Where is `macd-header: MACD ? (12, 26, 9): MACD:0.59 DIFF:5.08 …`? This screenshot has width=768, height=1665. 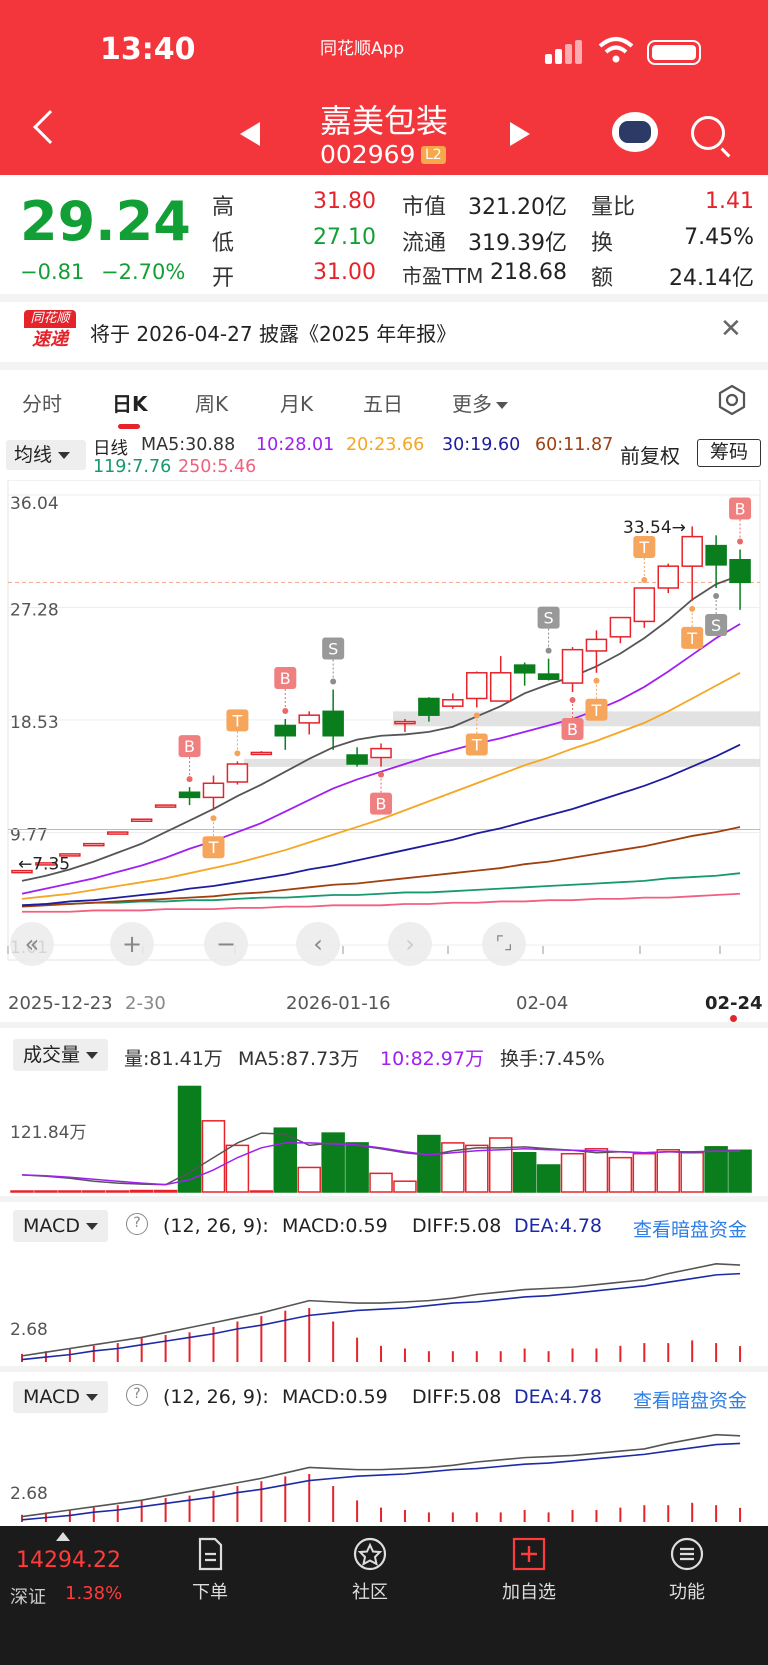 macd-header: MACD ? (12, 26, 9): MACD:0.59 DIFF:5.08 … is located at coordinates (384, 1398).